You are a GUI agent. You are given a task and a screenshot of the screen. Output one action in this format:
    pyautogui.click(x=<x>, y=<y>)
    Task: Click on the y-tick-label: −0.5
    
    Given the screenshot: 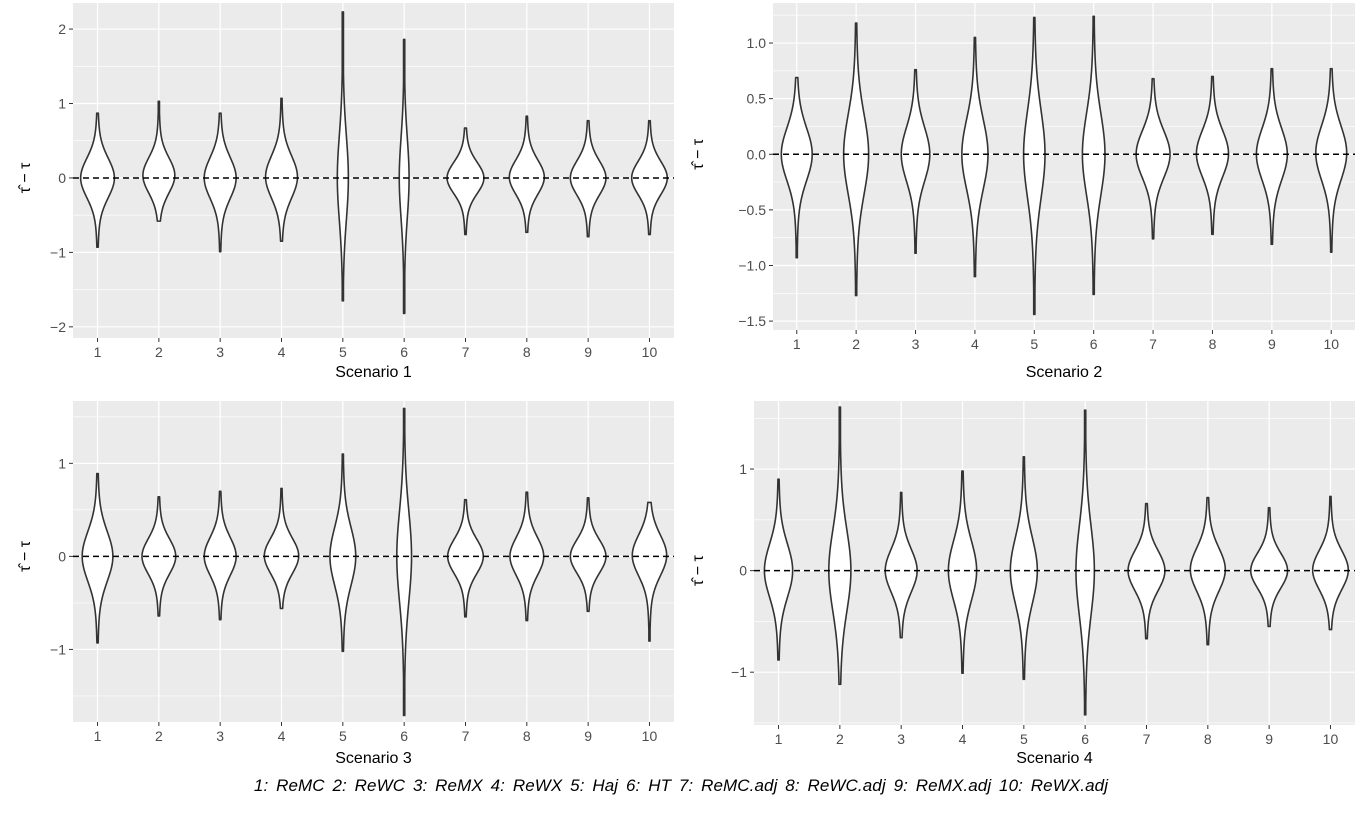 What is the action you would take?
    pyautogui.click(x=752, y=210)
    